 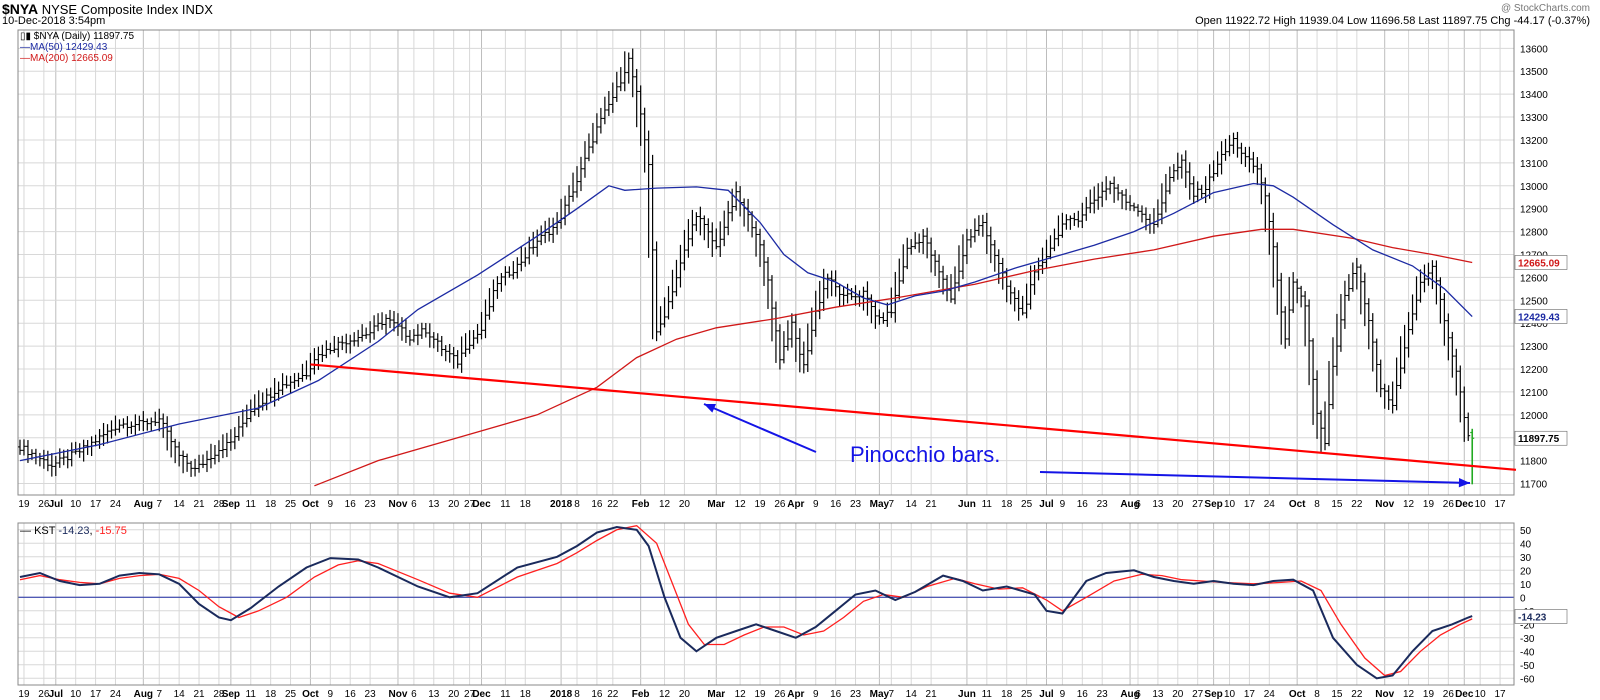 I want to click on legend-ma200: —MA(200) 12665.09, so click(x=66, y=58).